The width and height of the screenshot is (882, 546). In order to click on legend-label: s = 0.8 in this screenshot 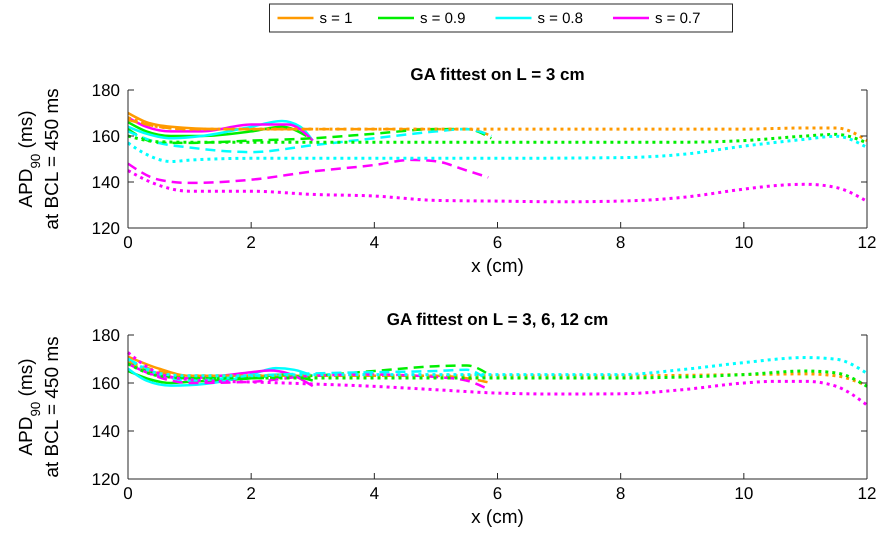, I will do `click(560, 18)`.